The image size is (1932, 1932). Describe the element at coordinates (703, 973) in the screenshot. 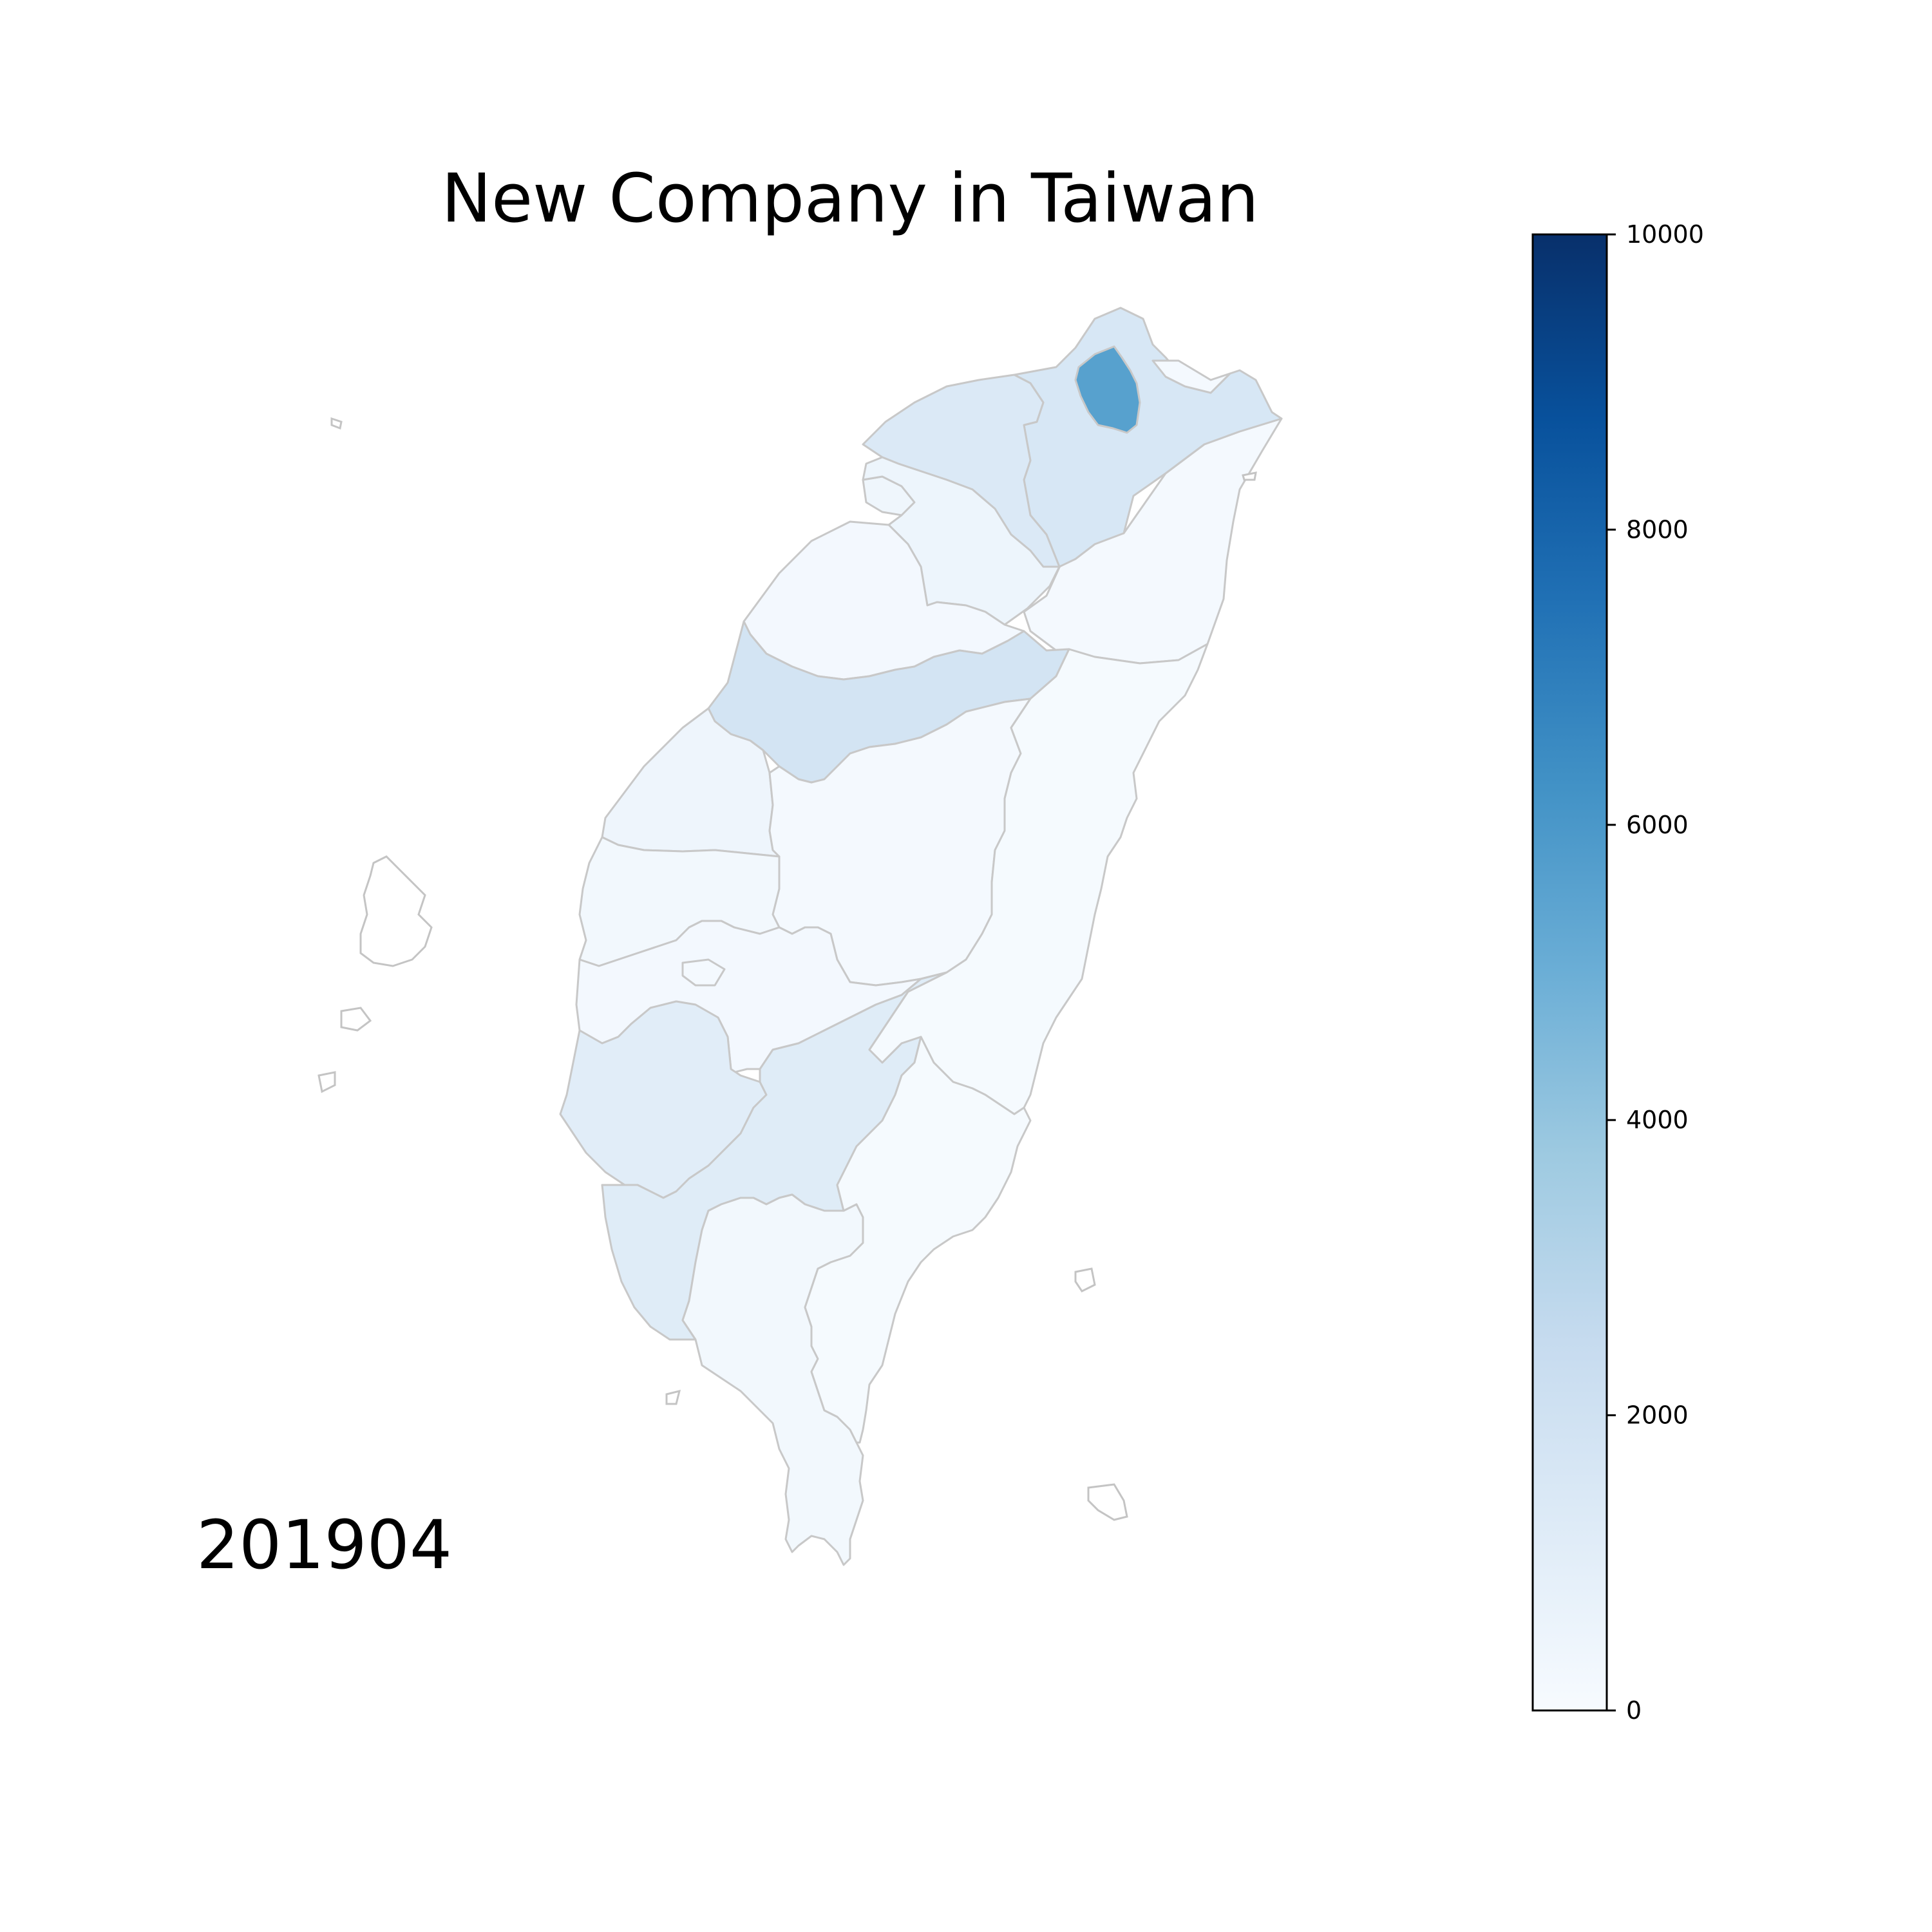

I see `region-chiayi-city` at that location.